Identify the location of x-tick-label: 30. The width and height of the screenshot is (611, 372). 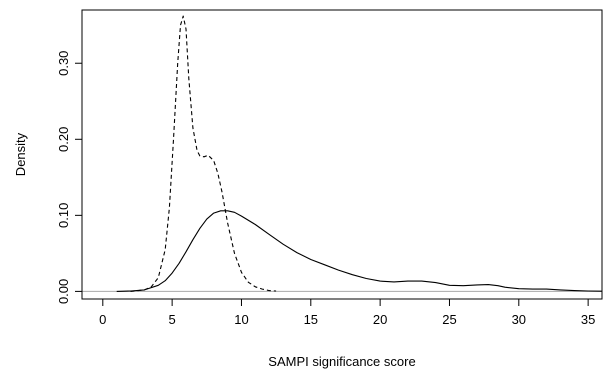
(519, 319).